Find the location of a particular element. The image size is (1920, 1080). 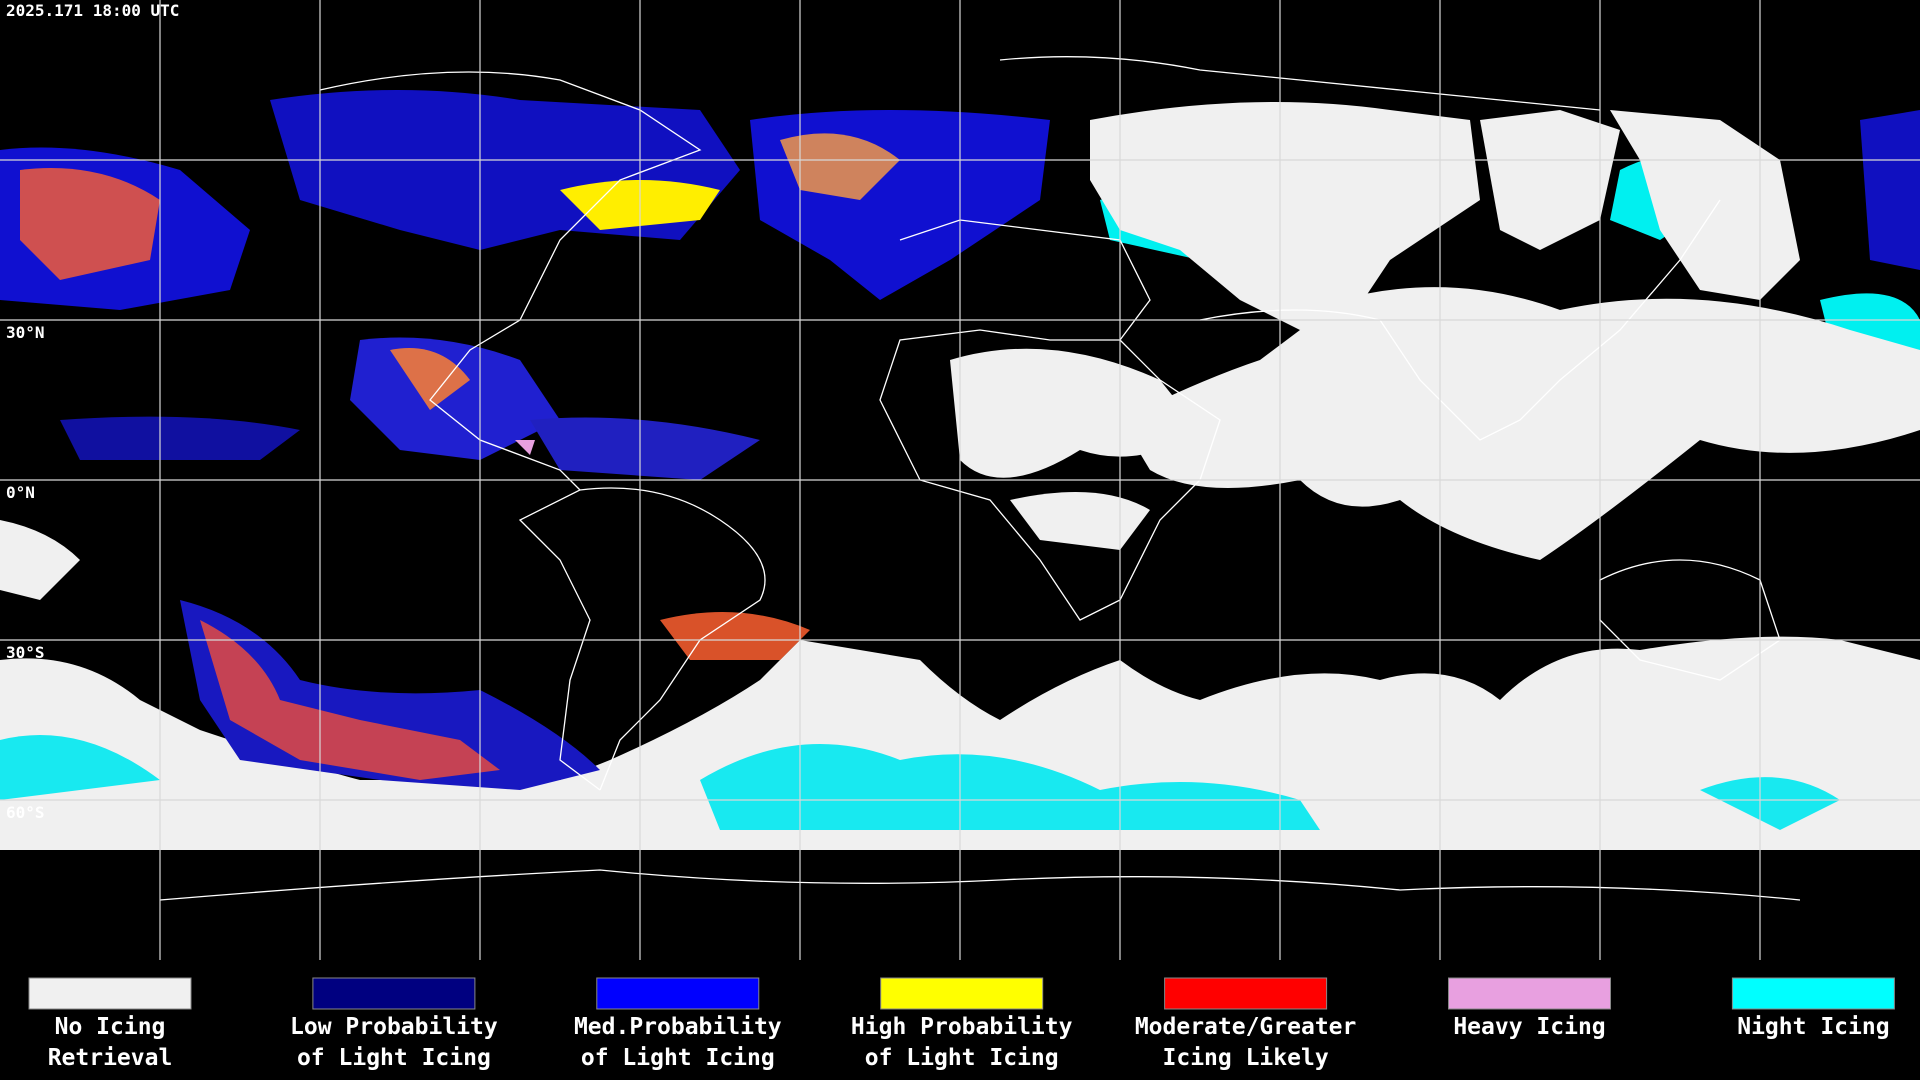

timestamp: 2025.171 18:00 UTC is located at coordinates (92, 10).